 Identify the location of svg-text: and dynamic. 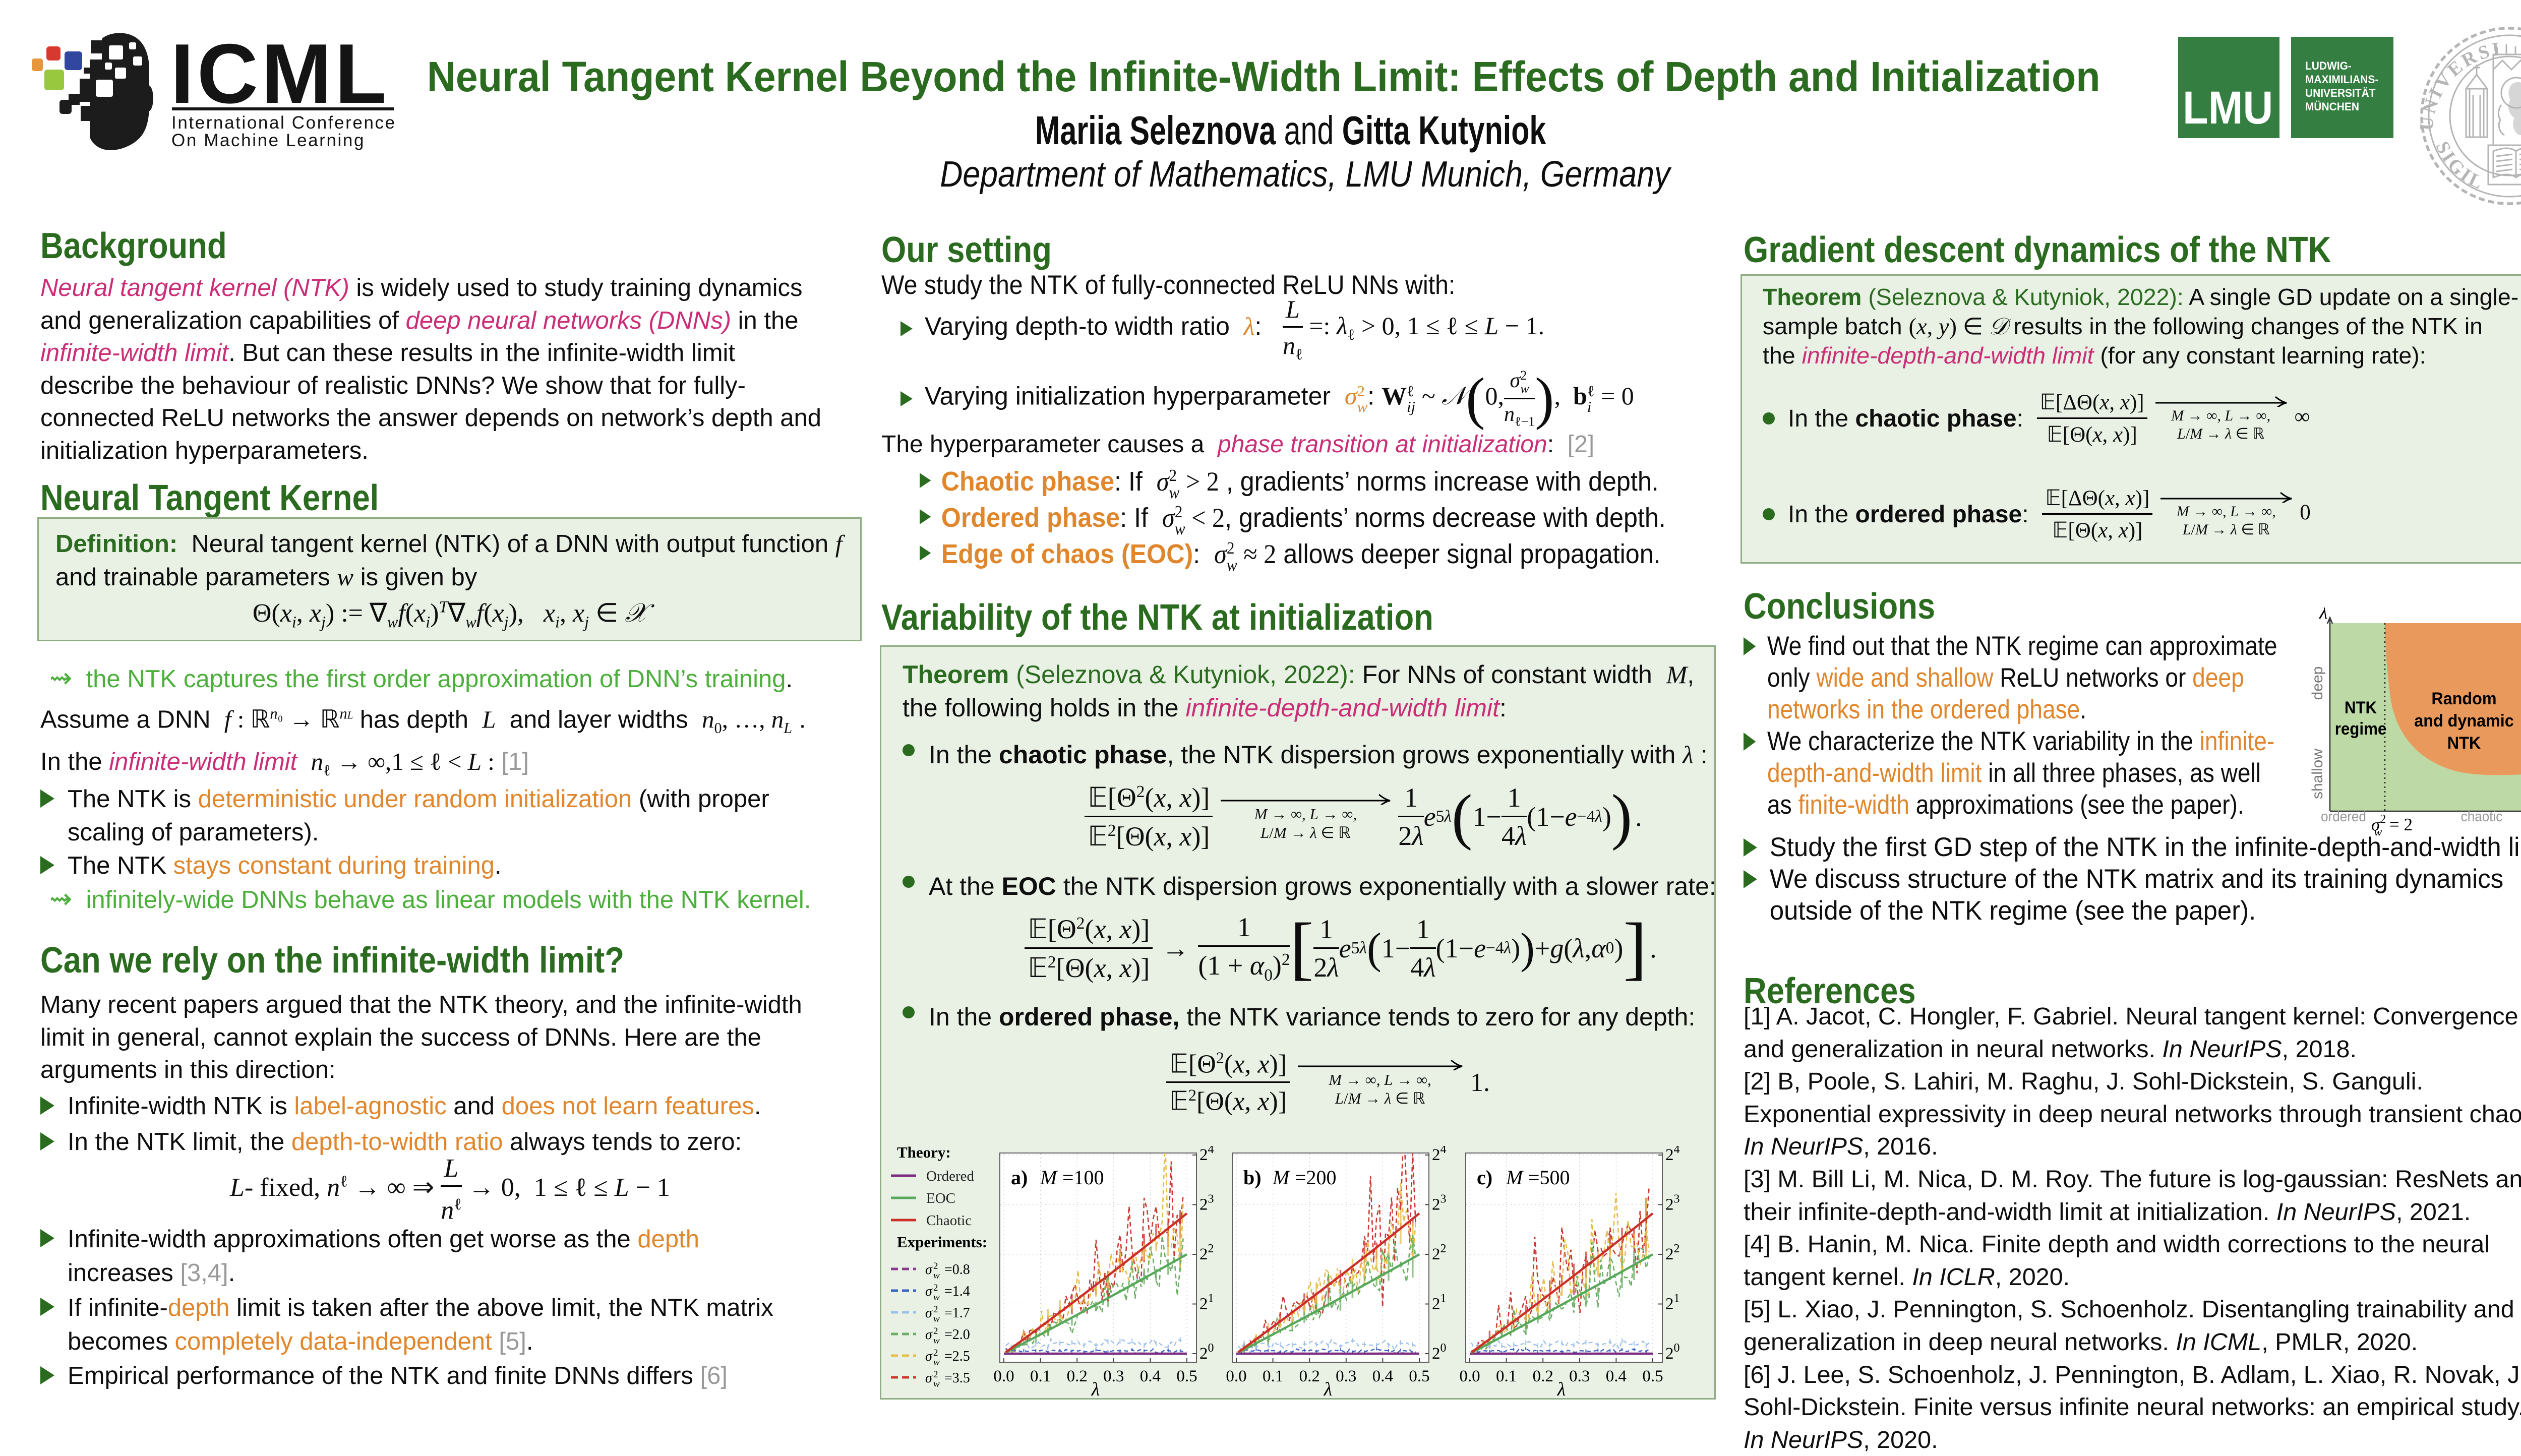
(2463, 721).